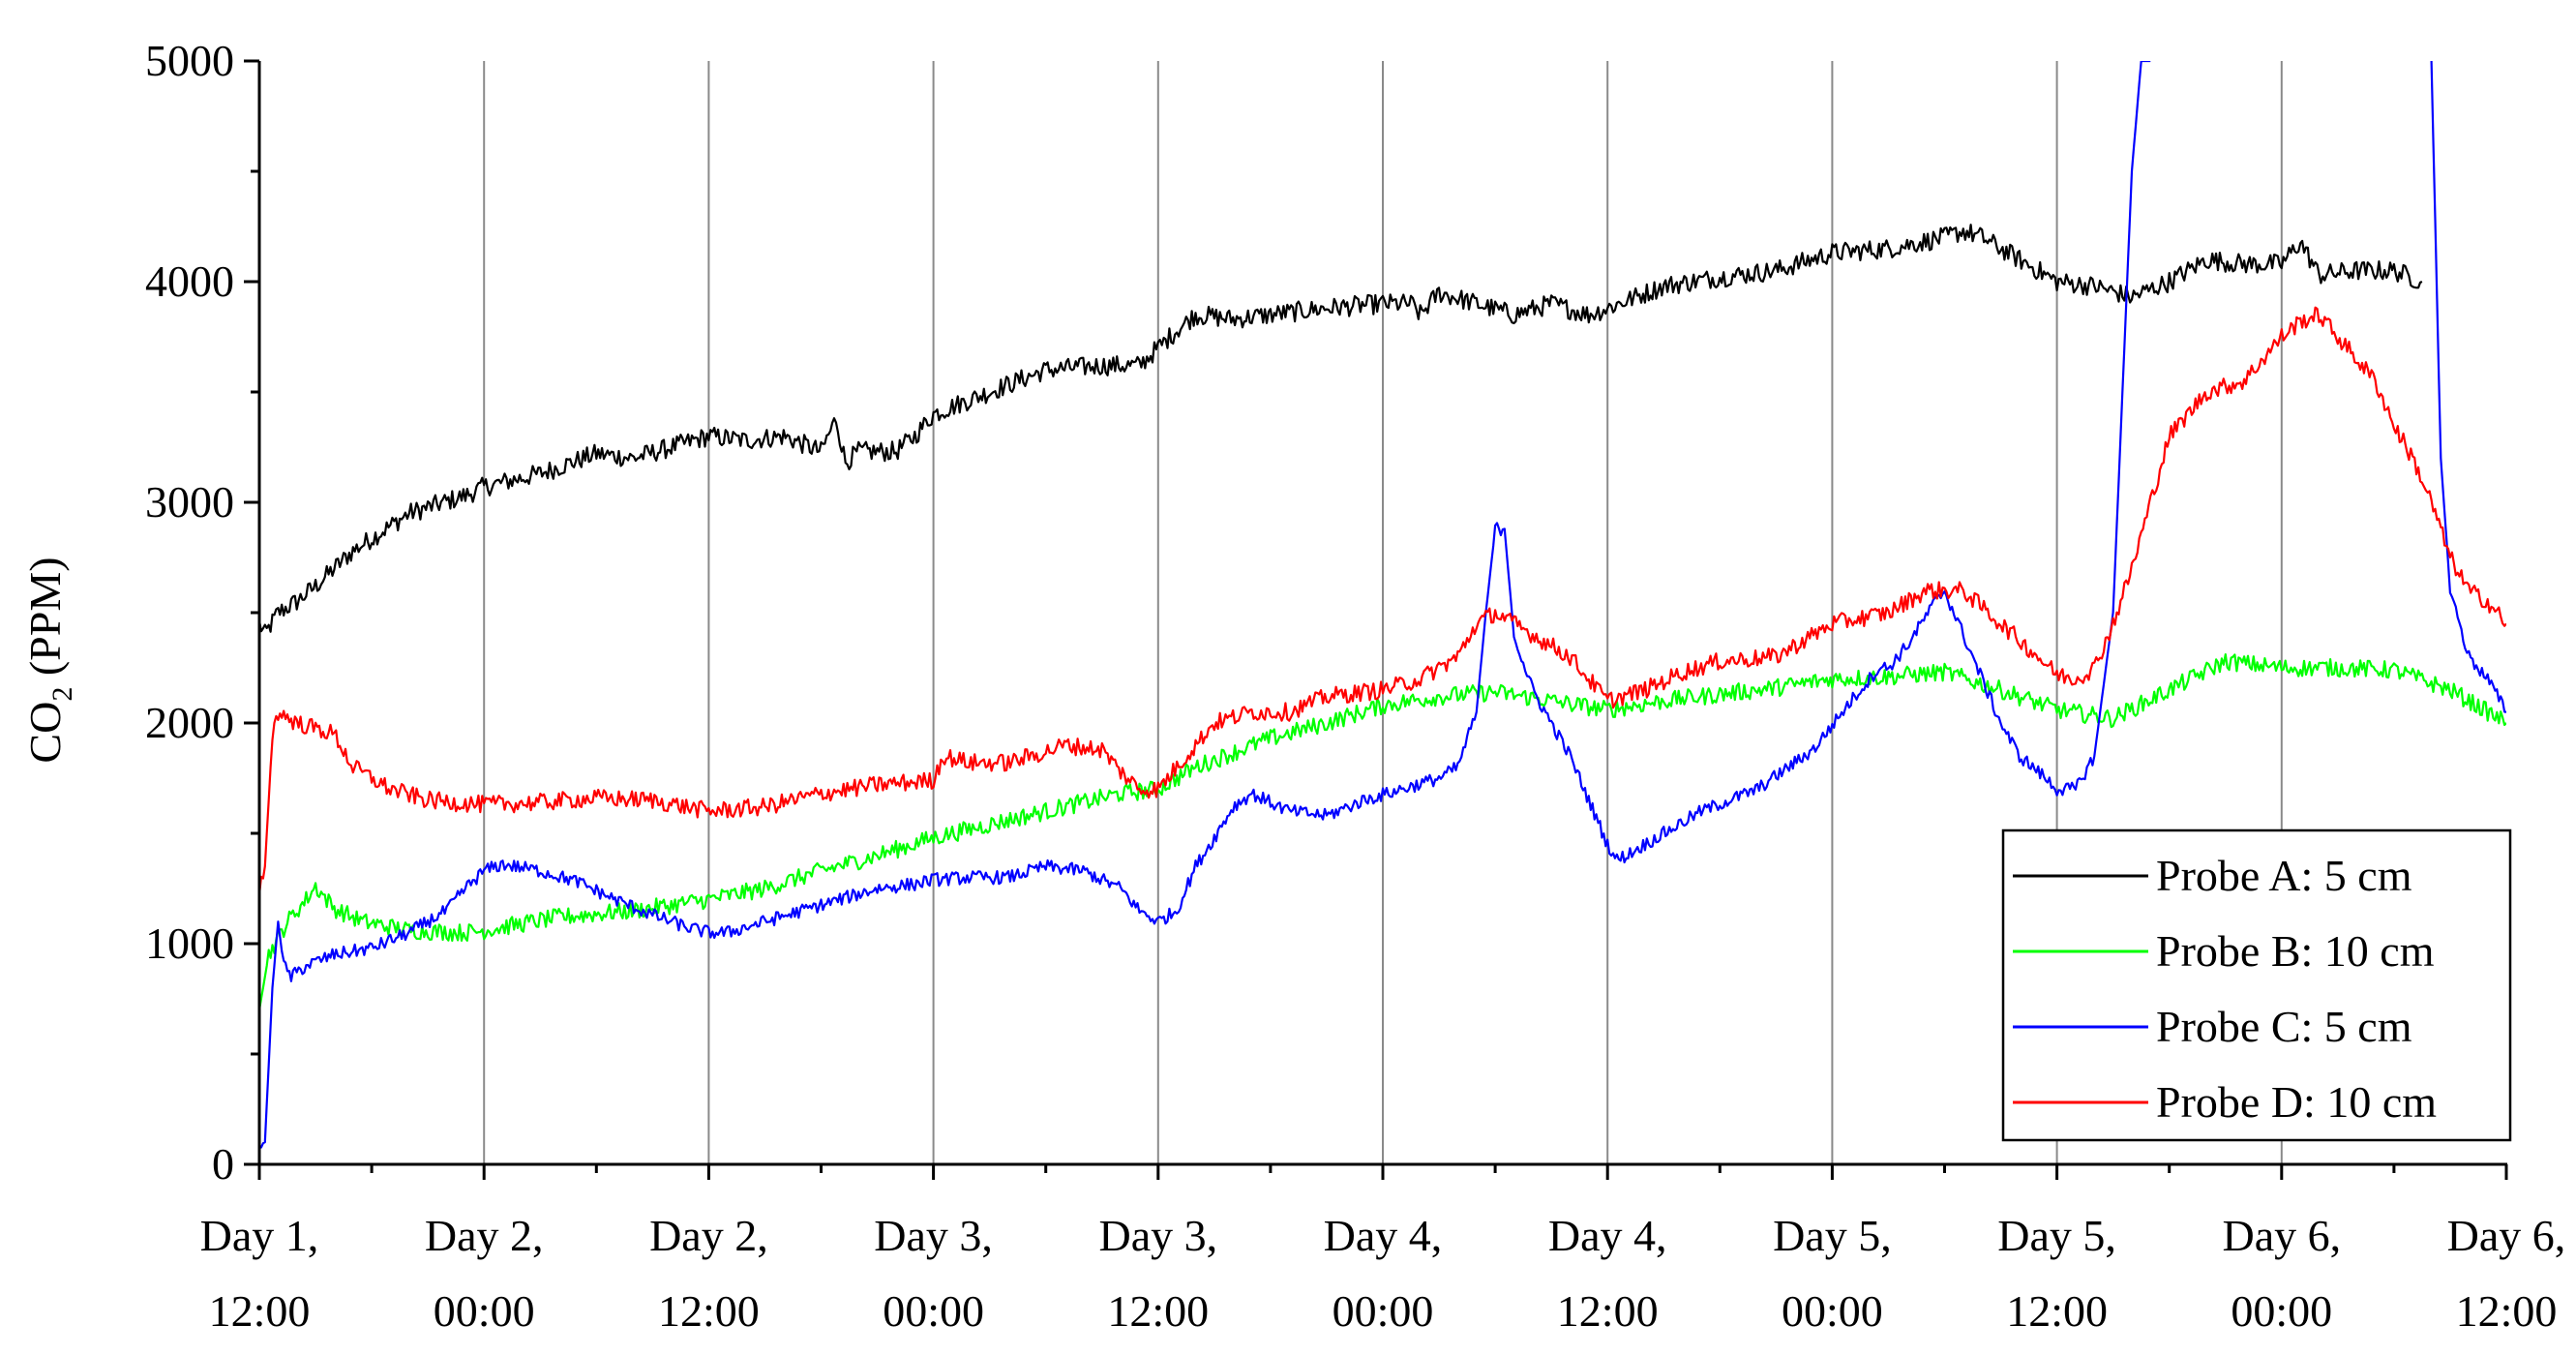 The width and height of the screenshot is (2576, 1355). What do you see at coordinates (933, 1235) in the screenshot?
I see `x-tick-label-3-day: Day 3,` at bounding box center [933, 1235].